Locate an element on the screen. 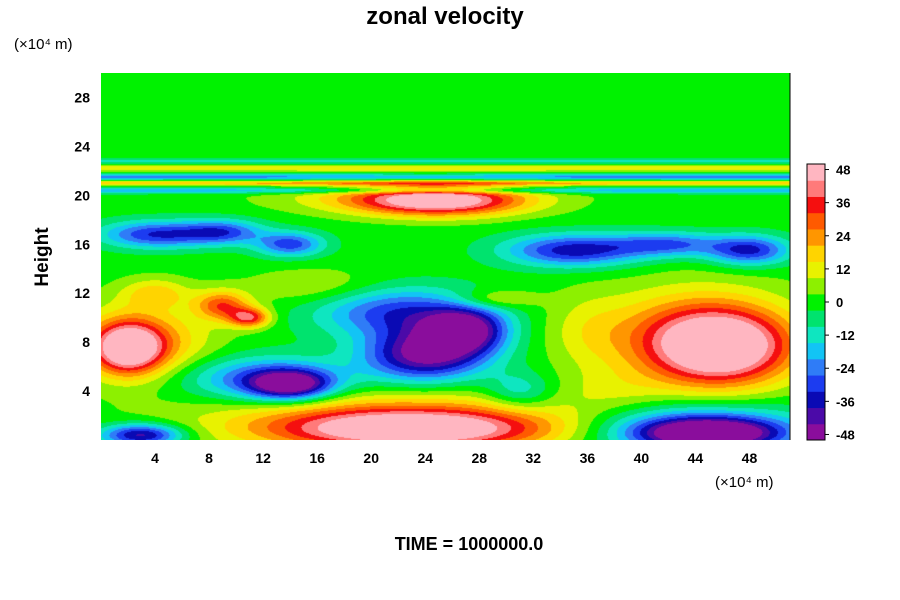 This screenshot has height=600, width=900. colorbar-frame is located at coordinates (816, 302).